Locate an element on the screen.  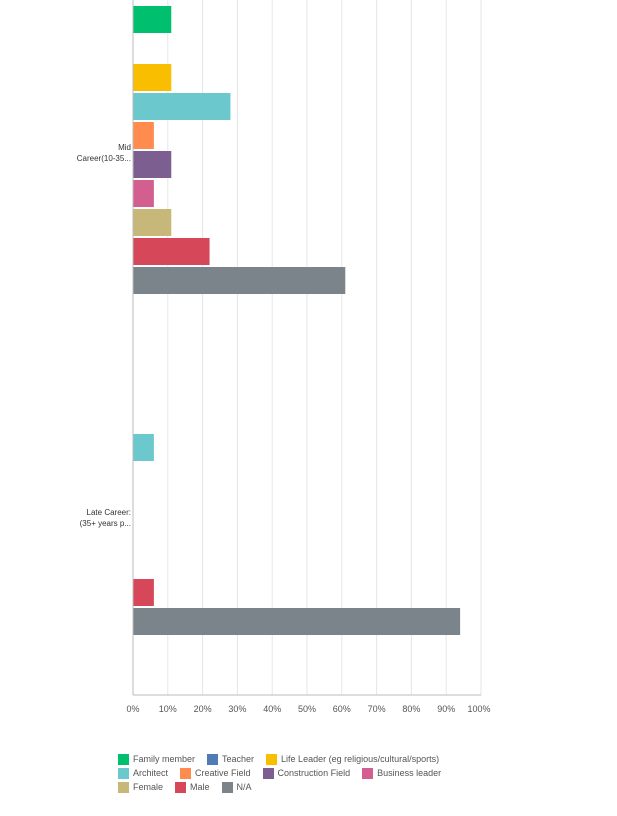
legend-label: Construction Field is located at coordinates (314, 773).